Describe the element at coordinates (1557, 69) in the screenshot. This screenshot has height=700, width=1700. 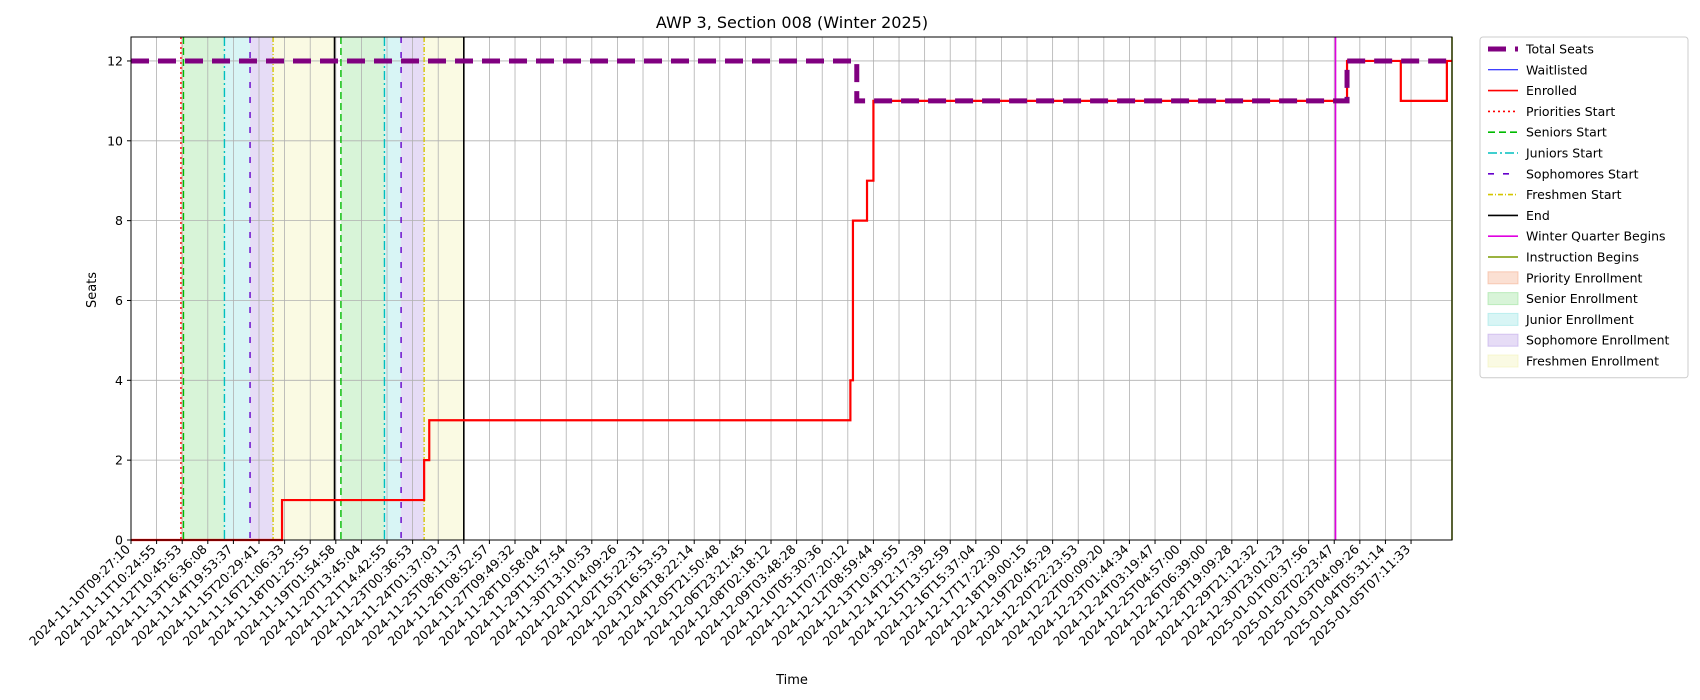
I see `legend-label-waitlisted: Waitlisted` at that location.